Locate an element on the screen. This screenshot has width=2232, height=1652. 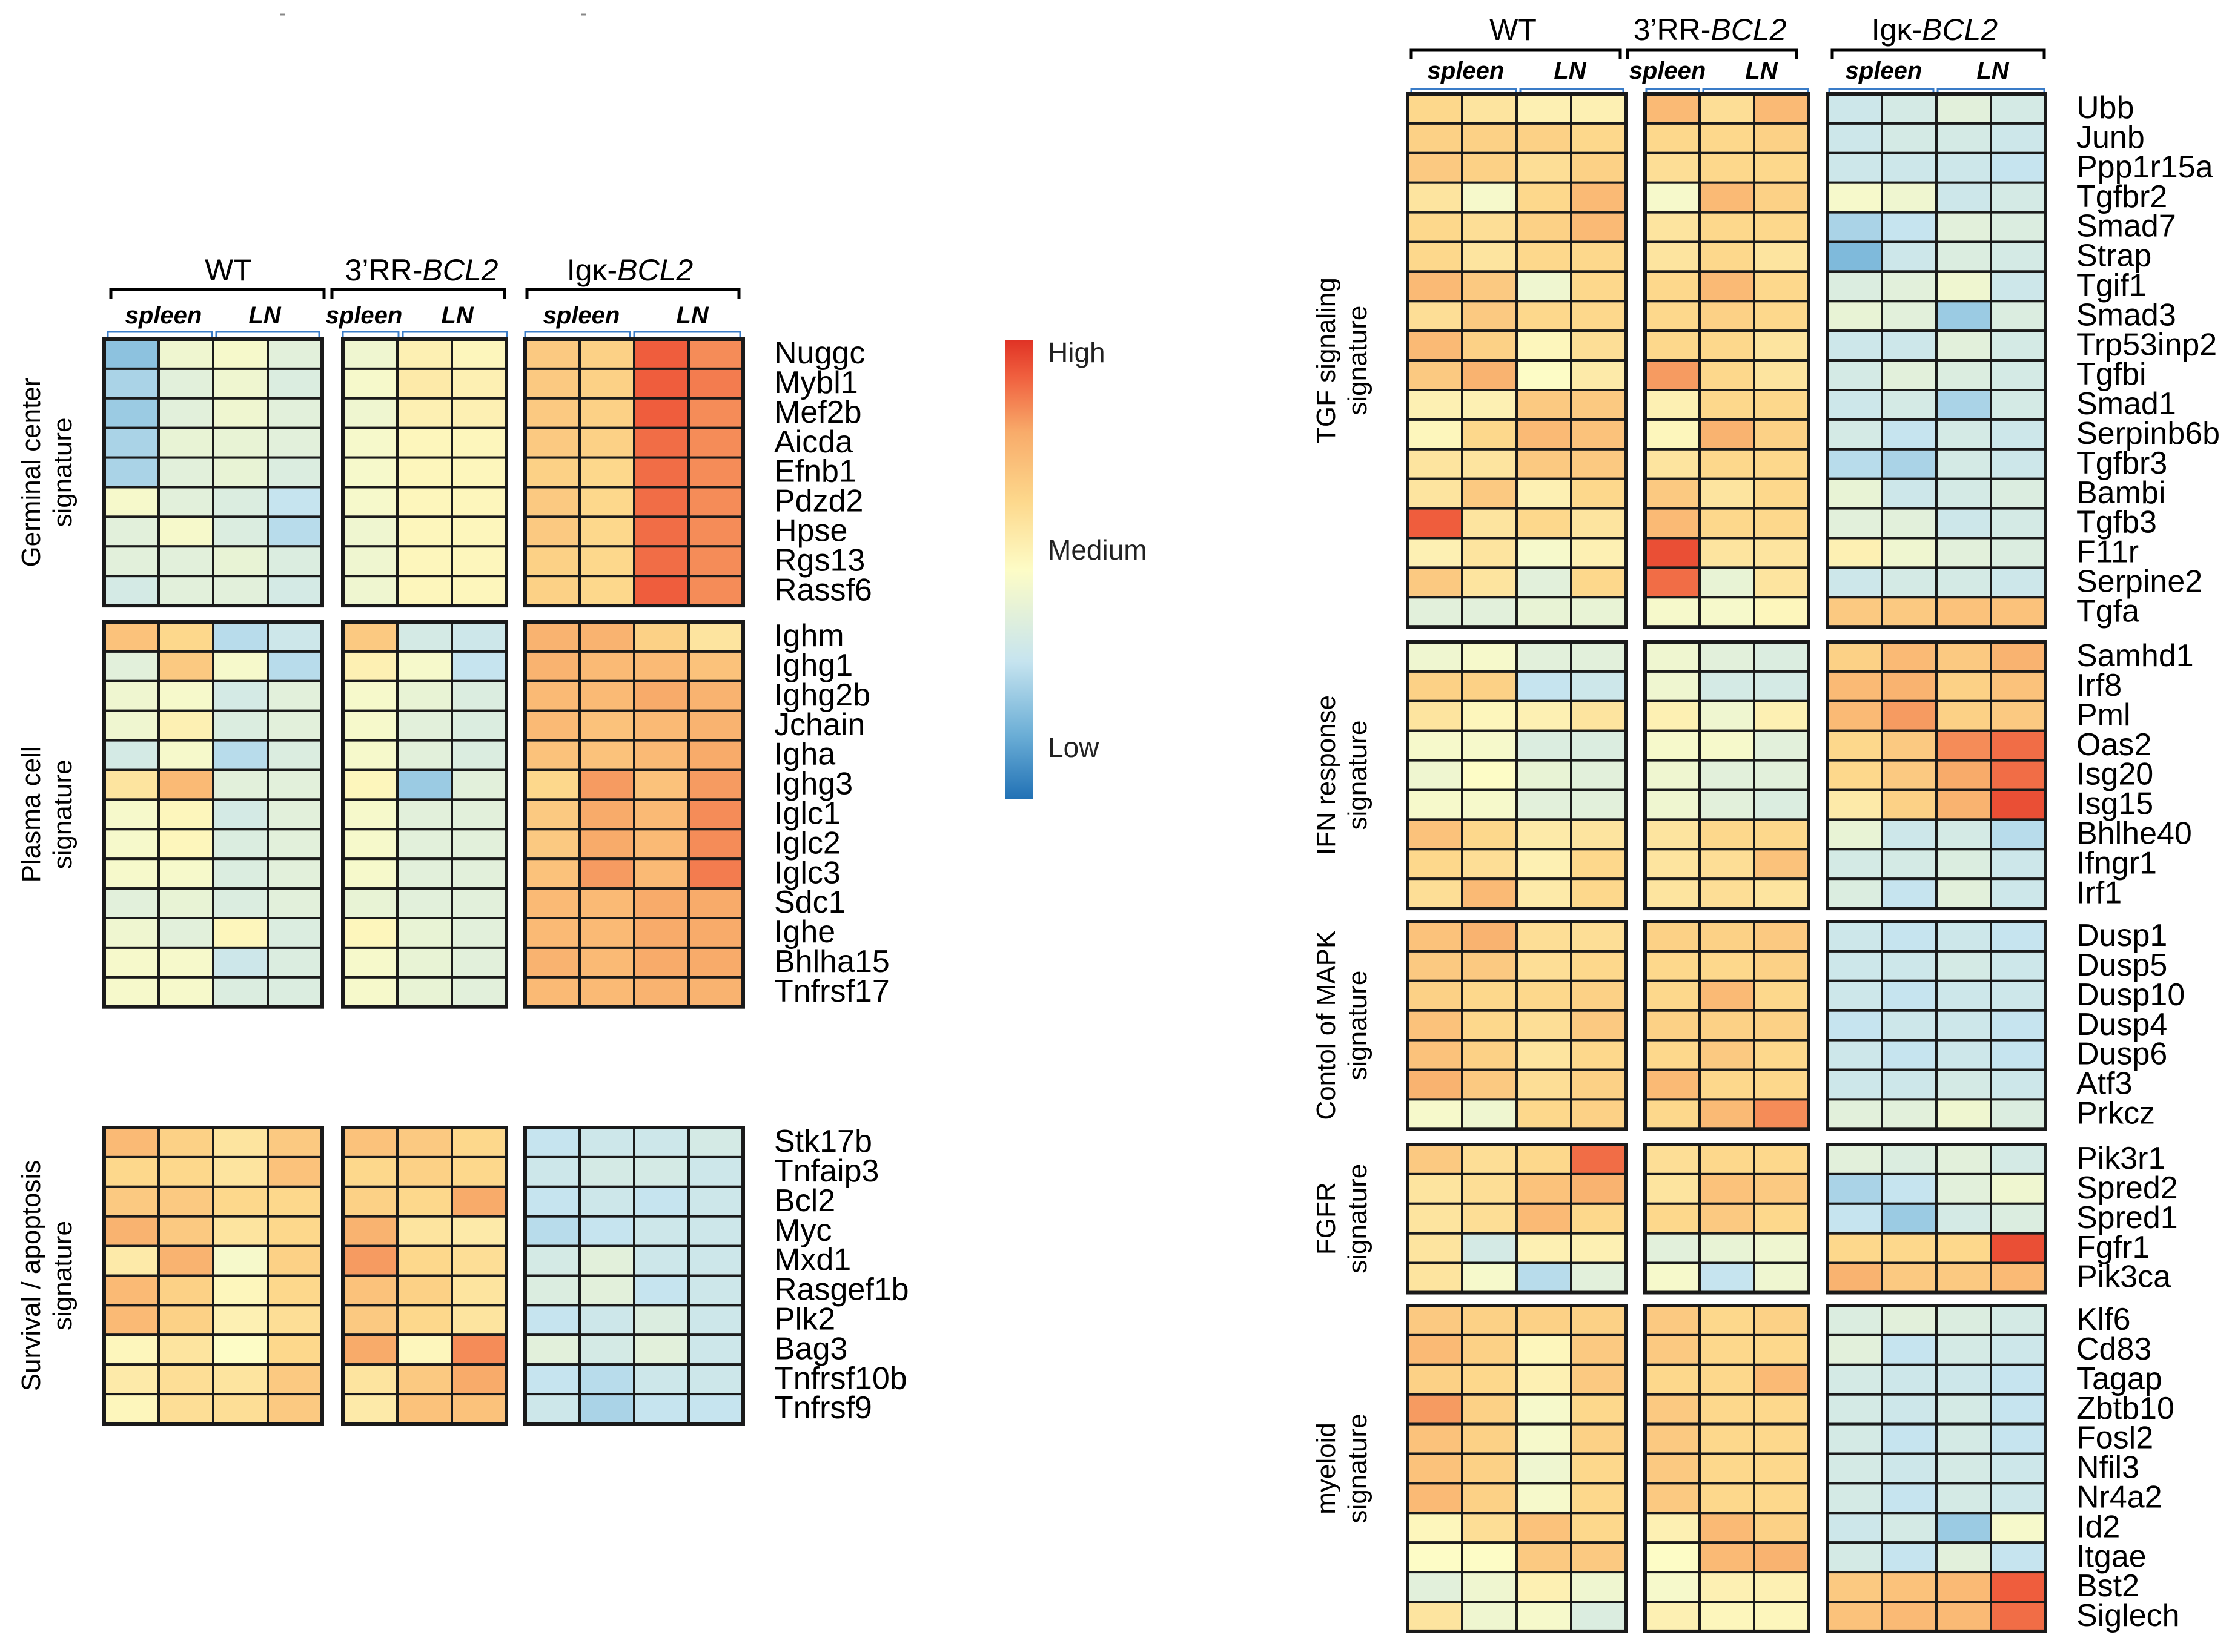
tissue-label: spleen is located at coordinates (1884, 71).